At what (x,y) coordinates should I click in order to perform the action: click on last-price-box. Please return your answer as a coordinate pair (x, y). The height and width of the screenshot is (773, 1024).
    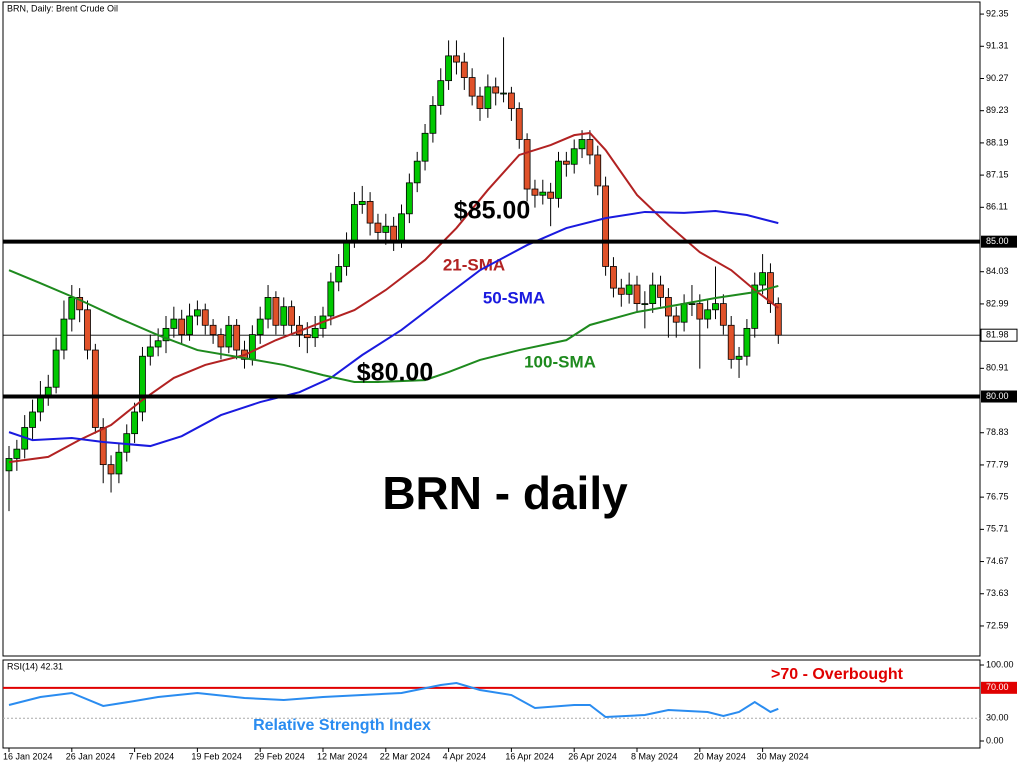
    Looking at the image, I should click on (999, 335).